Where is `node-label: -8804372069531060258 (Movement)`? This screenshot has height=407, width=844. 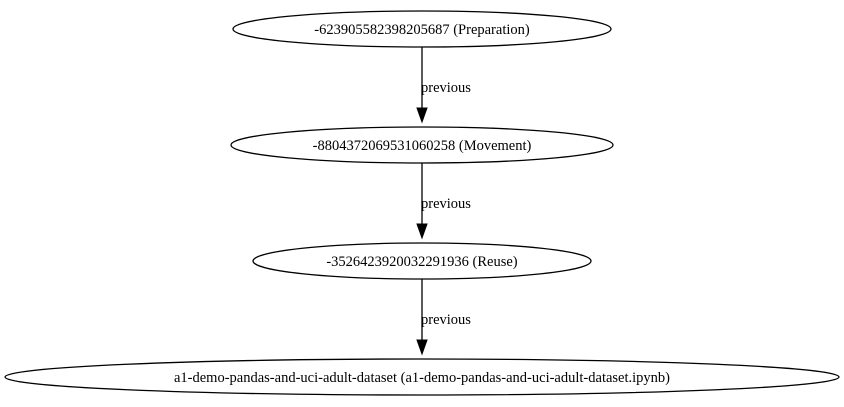
node-label: -8804372069531060258 (Movement) is located at coordinates (422, 146).